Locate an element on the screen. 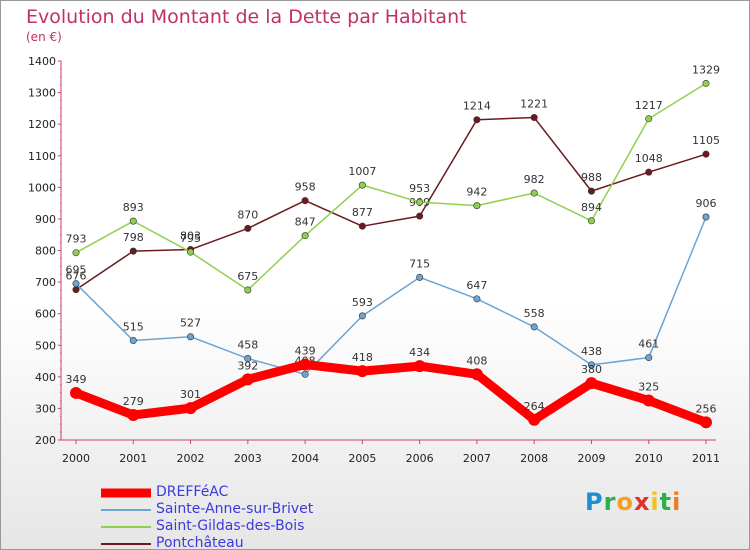  data-label-dreffeac: 349 is located at coordinates (76, 379).